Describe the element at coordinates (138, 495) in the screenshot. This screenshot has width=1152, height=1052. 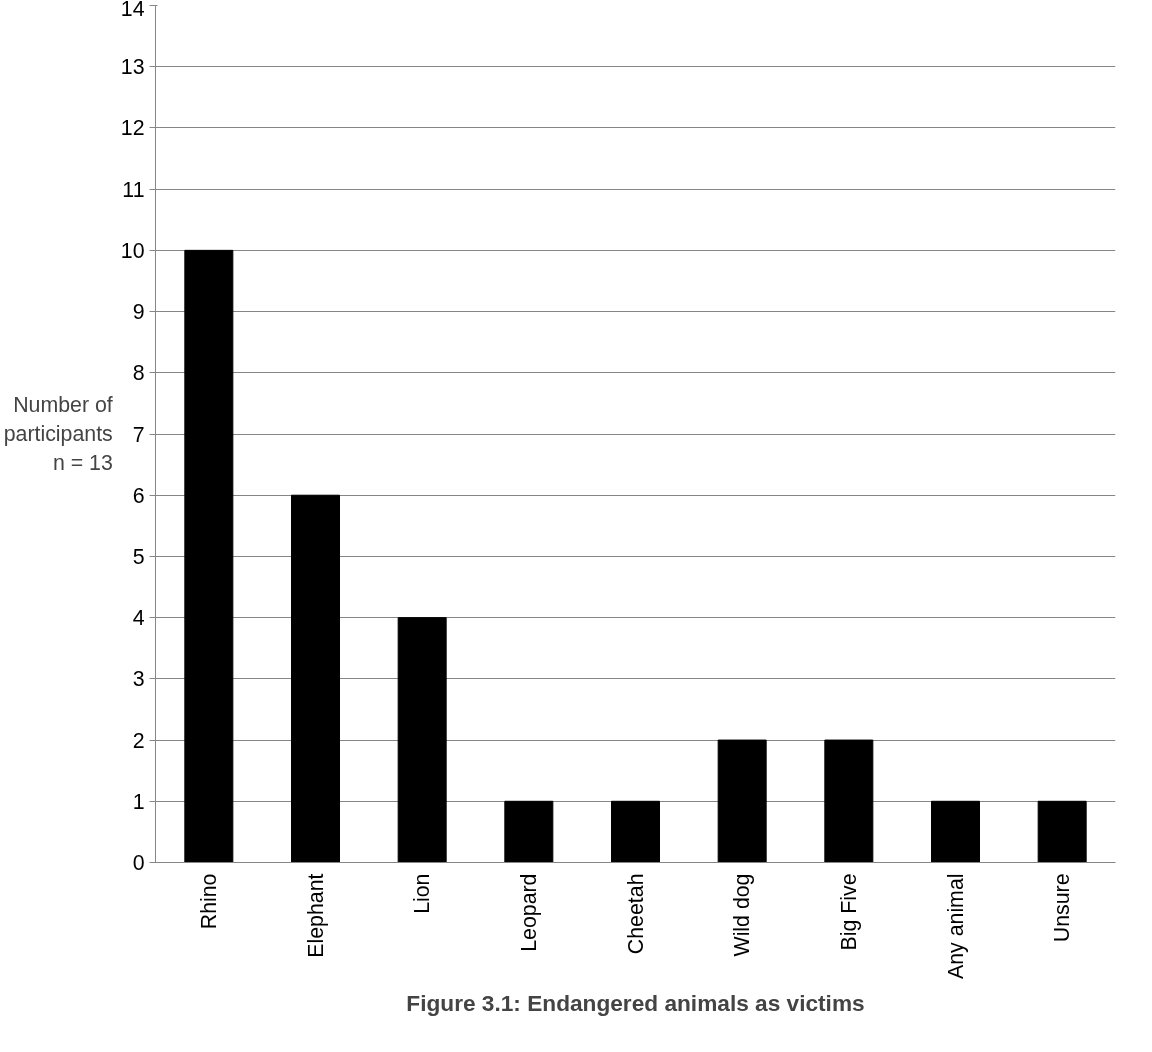
I see `y-tick-label: 6` at that location.